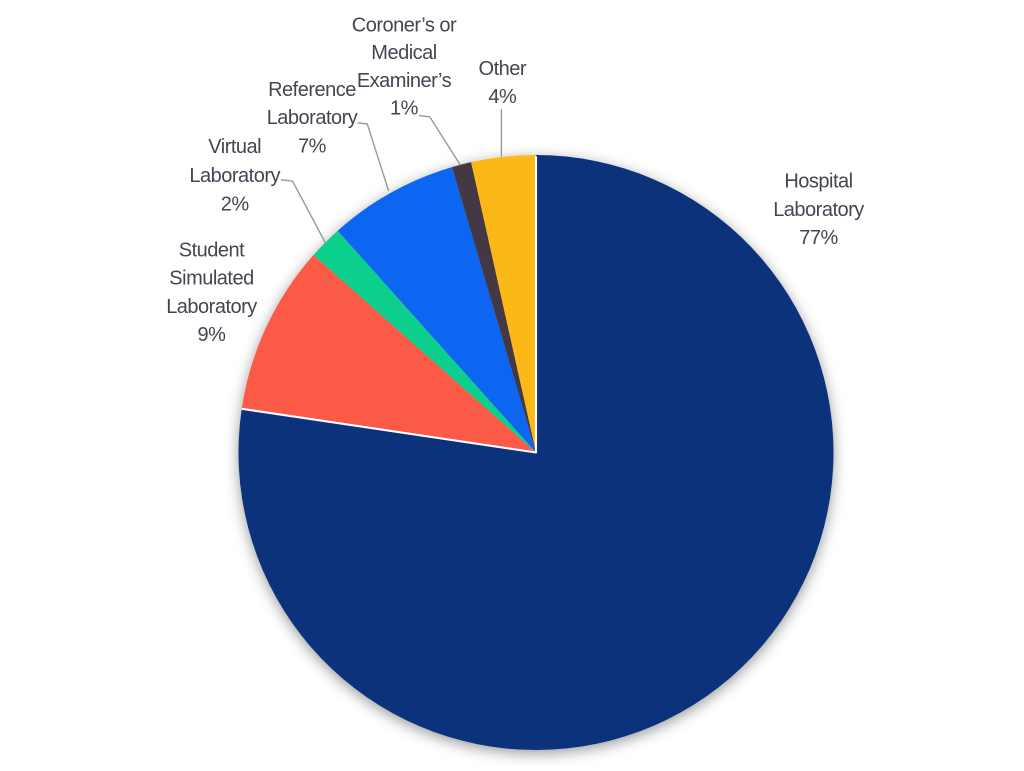 This screenshot has height=771, width=1024. What do you see at coordinates (404, 26) in the screenshot?
I see `svg-text: Coroner’s or` at bounding box center [404, 26].